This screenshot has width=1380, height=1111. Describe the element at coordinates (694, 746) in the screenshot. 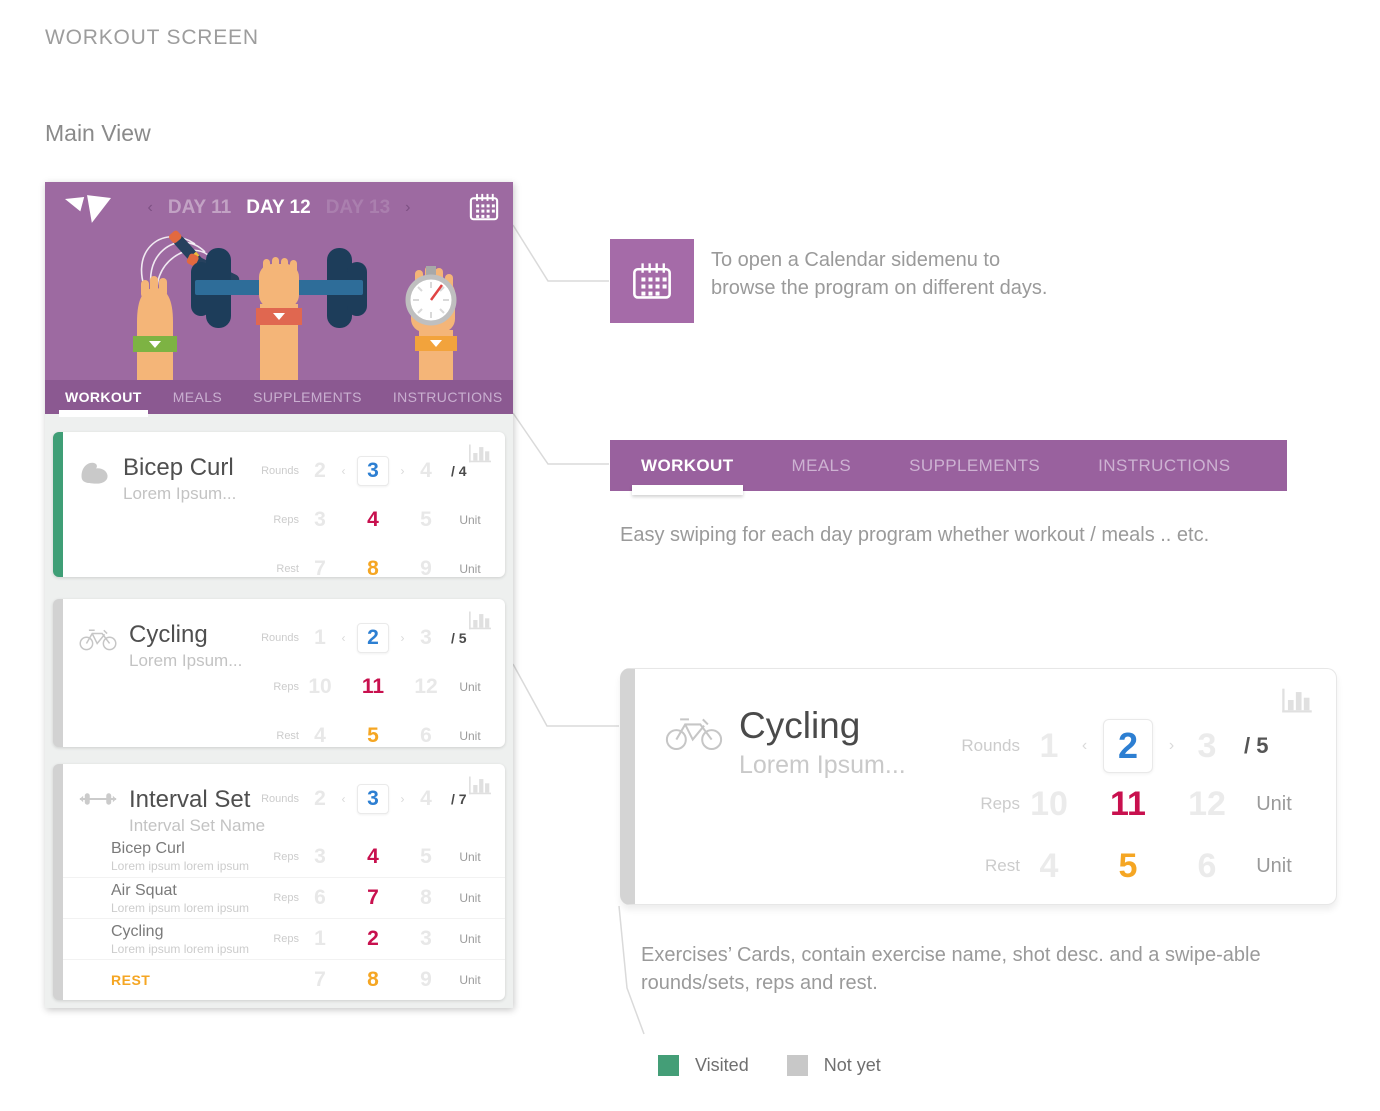

I see `bicycle-icon` at that location.